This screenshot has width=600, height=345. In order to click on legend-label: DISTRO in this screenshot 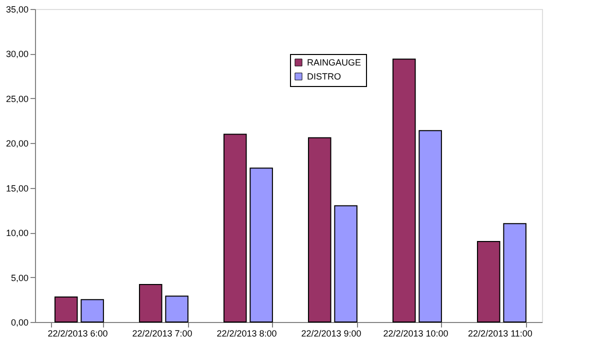, I will do `click(324, 77)`.